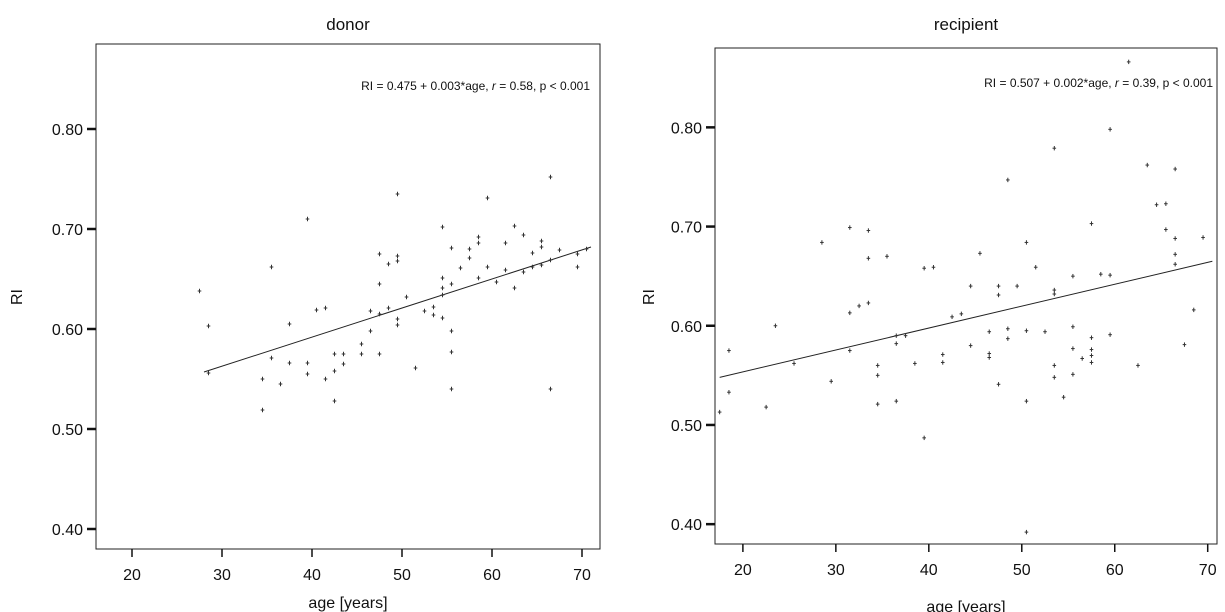 This screenshot has width=1225, height=612. Describe the element at coordinates (426, 86) in the screenshot. I see `annotation-prefix: RI = 0.475 + 0.003*age,` at that location.